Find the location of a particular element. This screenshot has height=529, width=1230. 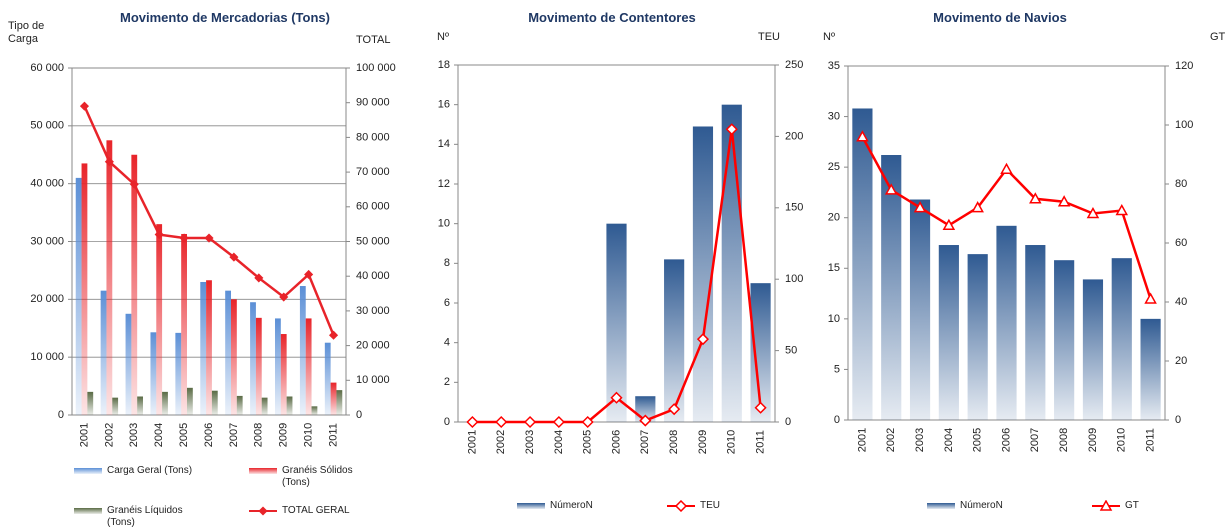

y2-tick-label: 70 000 is located at coordinates (373, 172).